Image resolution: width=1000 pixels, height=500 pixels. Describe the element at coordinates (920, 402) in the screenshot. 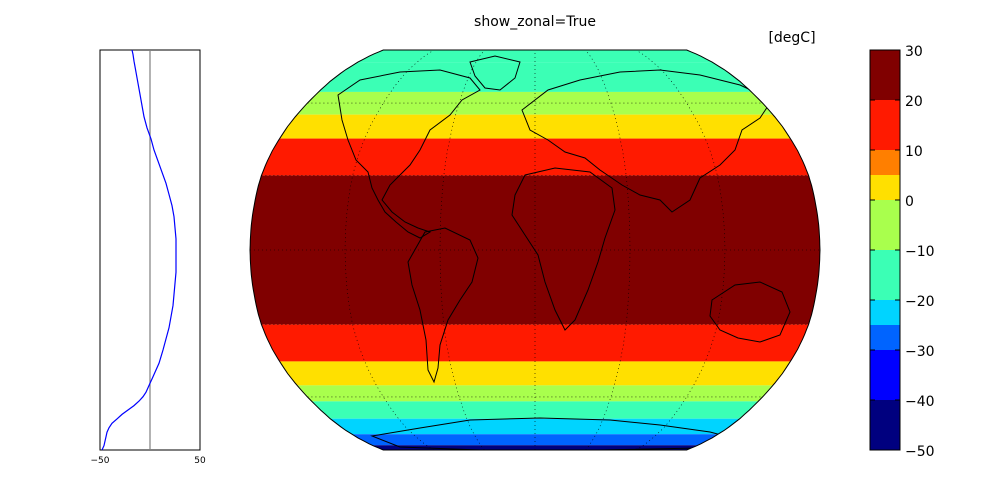

I see `colorbar-tick-label: −40` at that location.